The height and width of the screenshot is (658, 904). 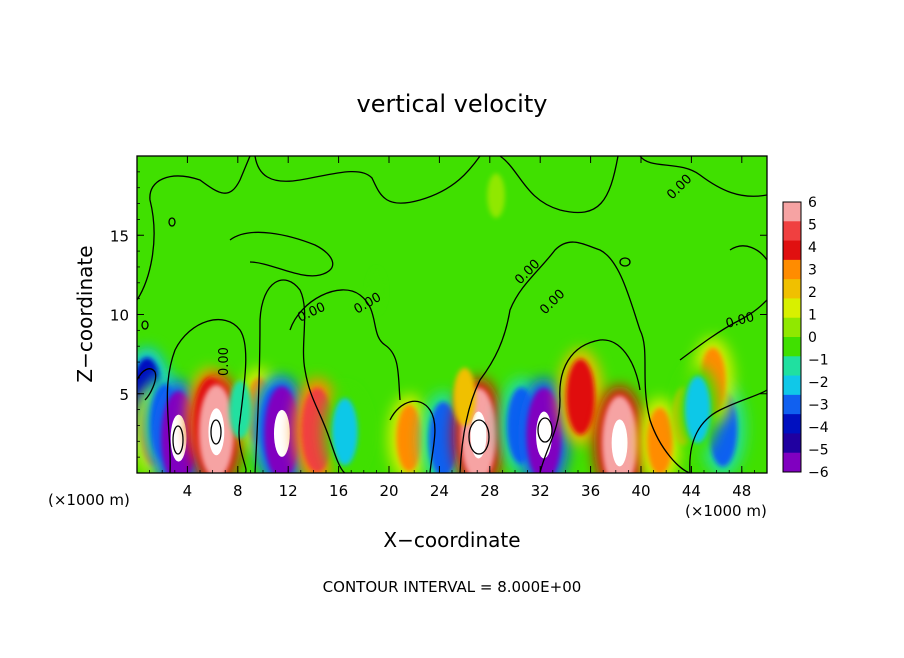 I want to click on colorbar-label: 5, so click(x=812, y=226).